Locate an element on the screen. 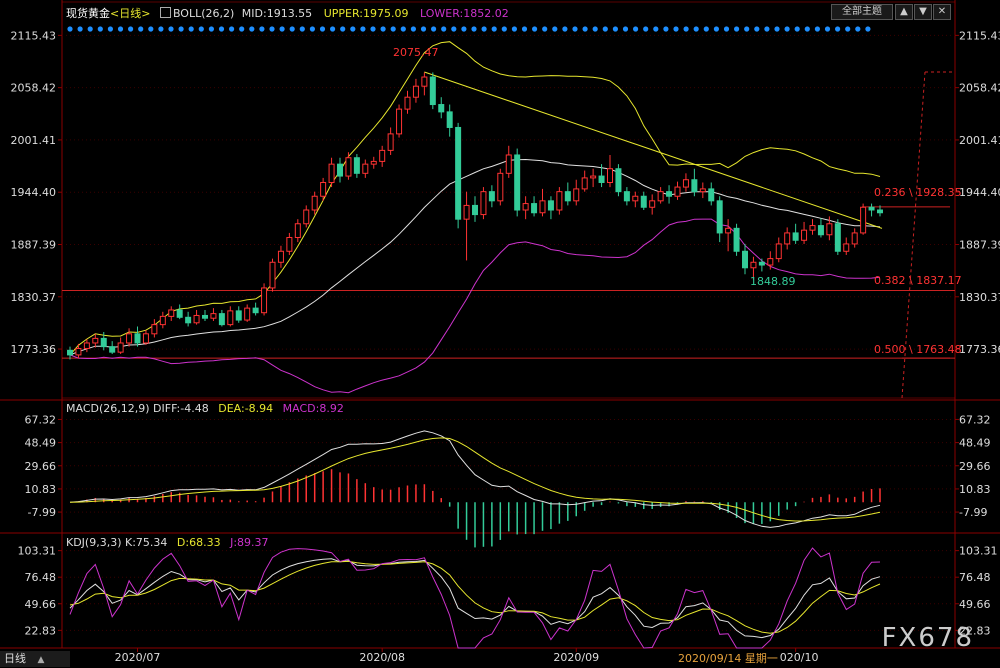  all-themes-button: 全部主题 is located at coordinates (862, 12).